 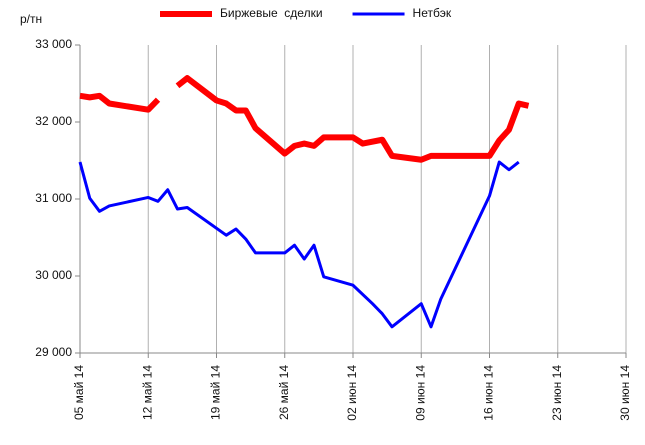 What do you see at coordinates (147, 392) in the screenshot?
I see `x-tick-label: 12 май 14` at bounding box center [147, 392].